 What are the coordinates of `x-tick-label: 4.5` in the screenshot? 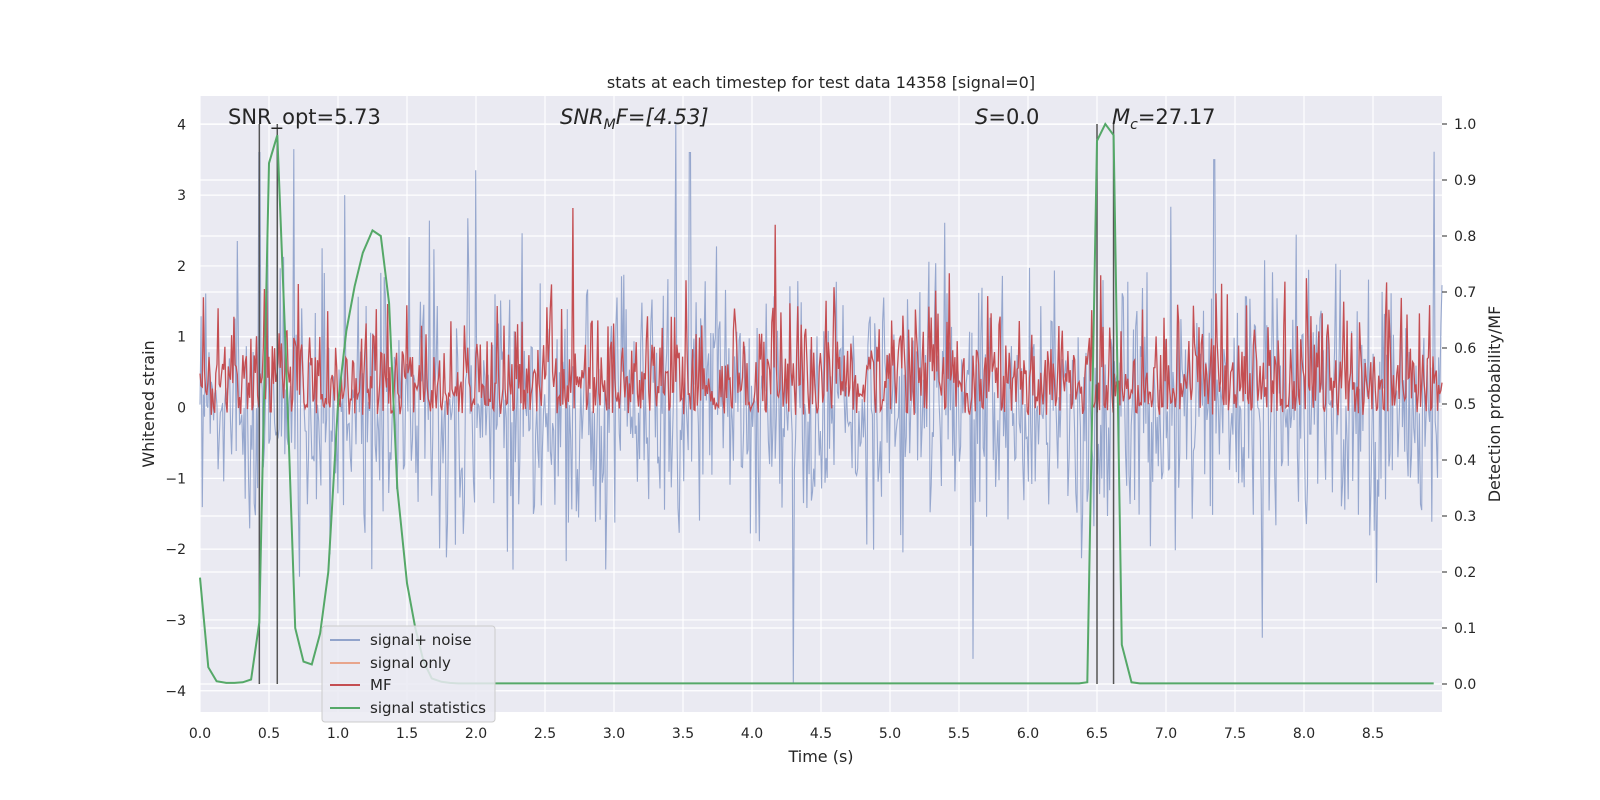 It's located at (821, 734).